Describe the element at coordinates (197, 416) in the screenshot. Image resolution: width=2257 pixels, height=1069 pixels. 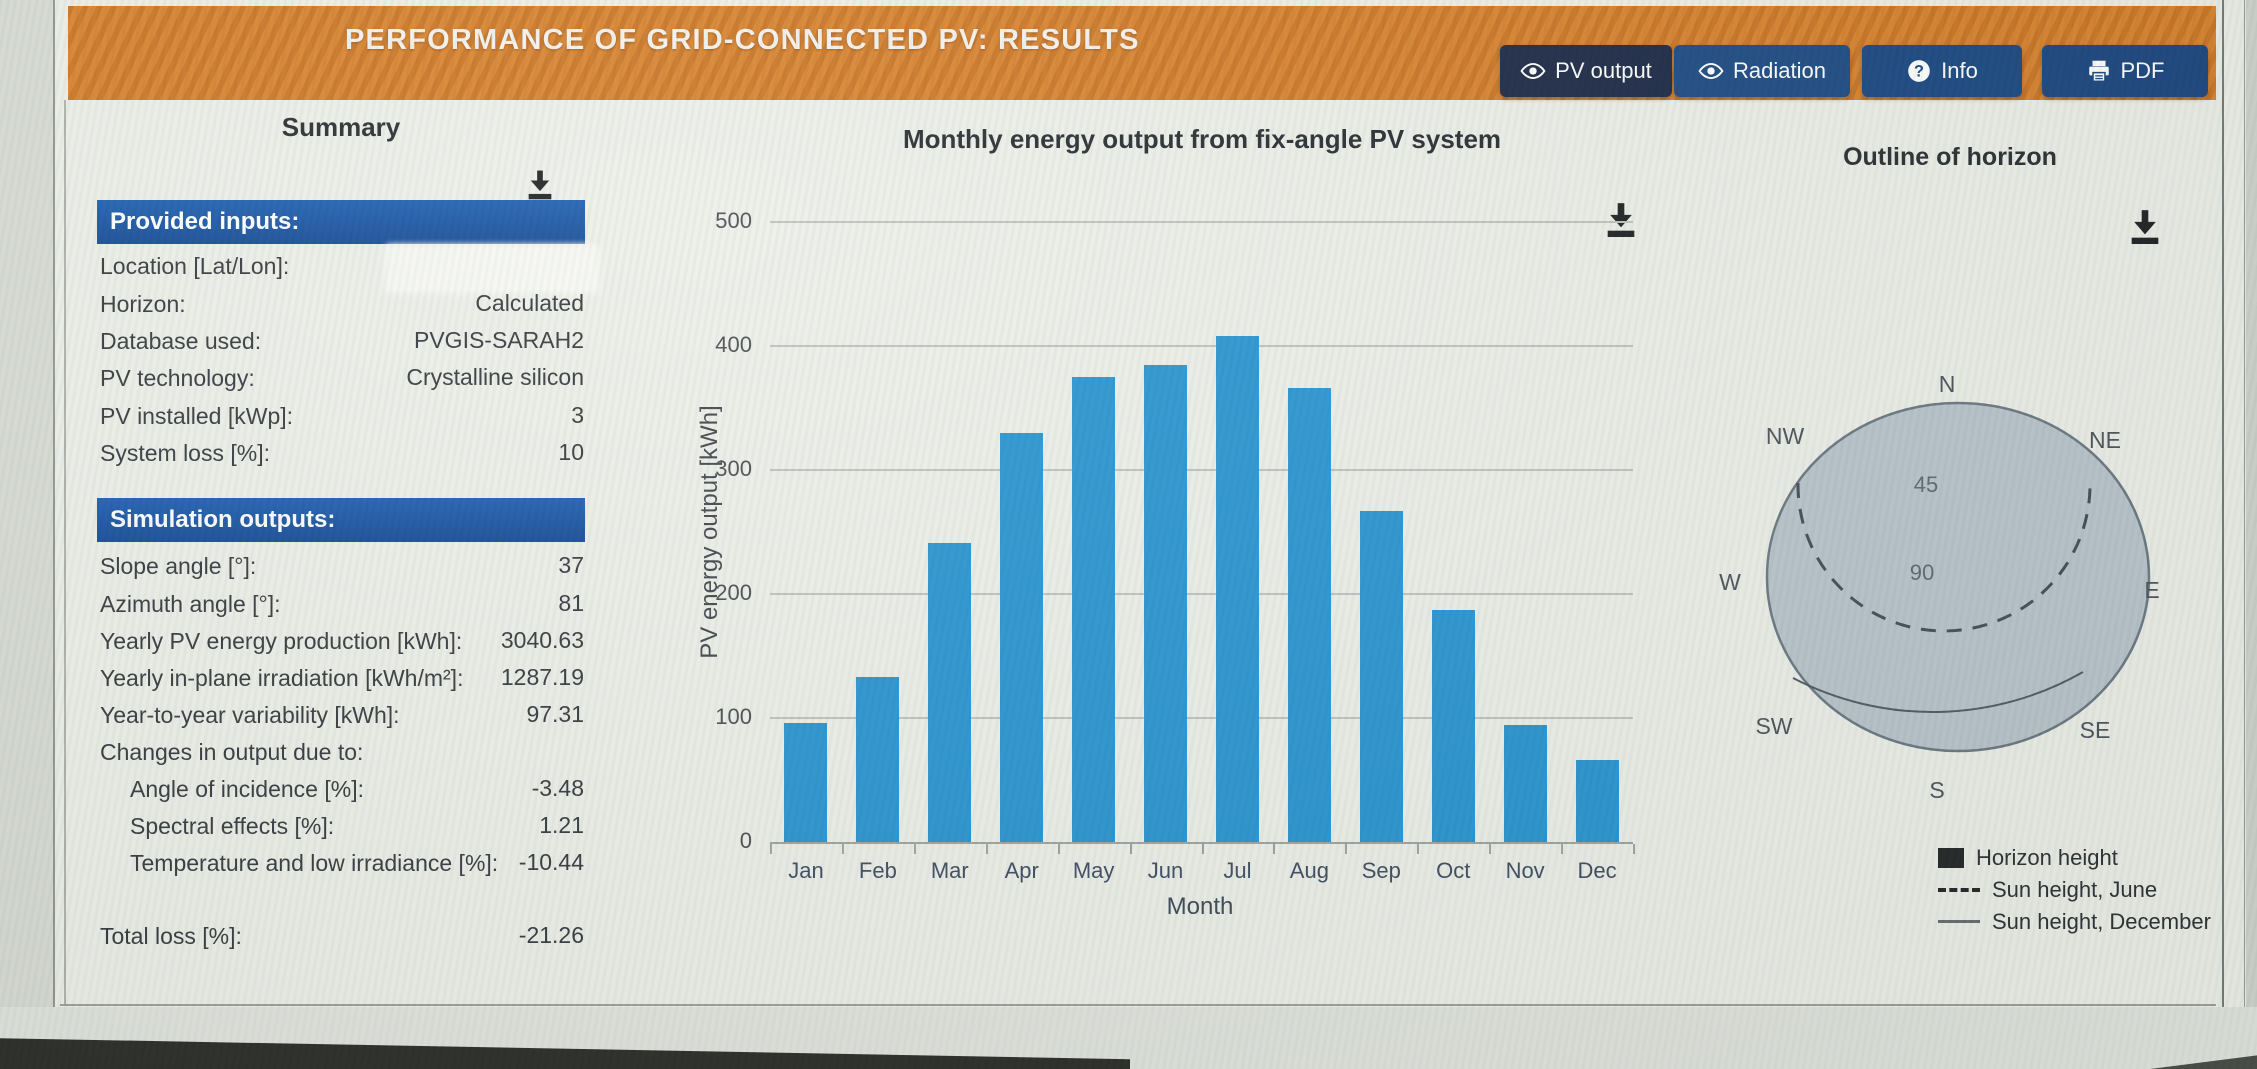
I see `row-label: PV installed [kWp]:` at that location.